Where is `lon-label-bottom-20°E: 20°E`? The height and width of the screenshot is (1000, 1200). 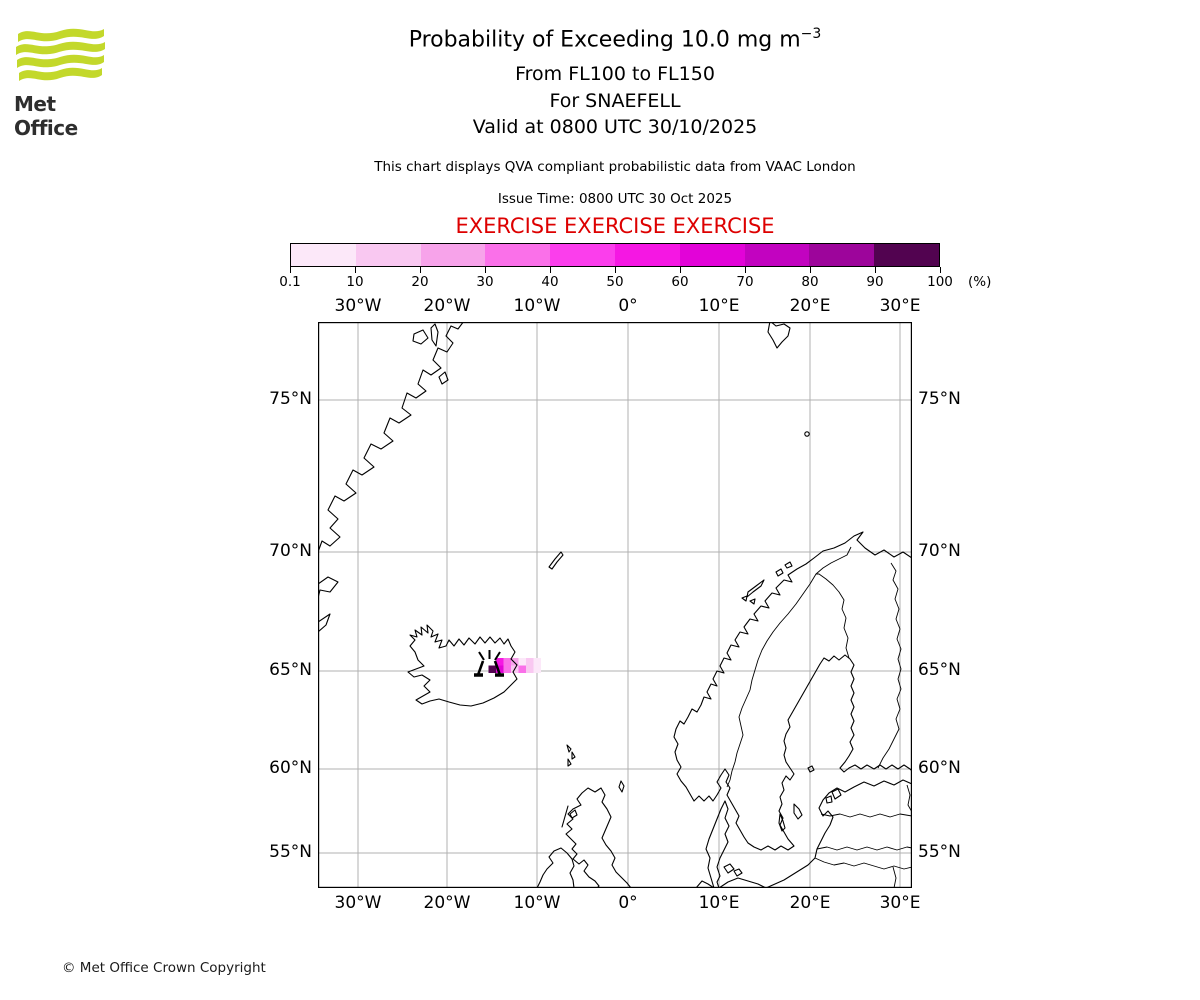 lon-label-bottom-20°E: 20°E is located at coordinates (810, 903).